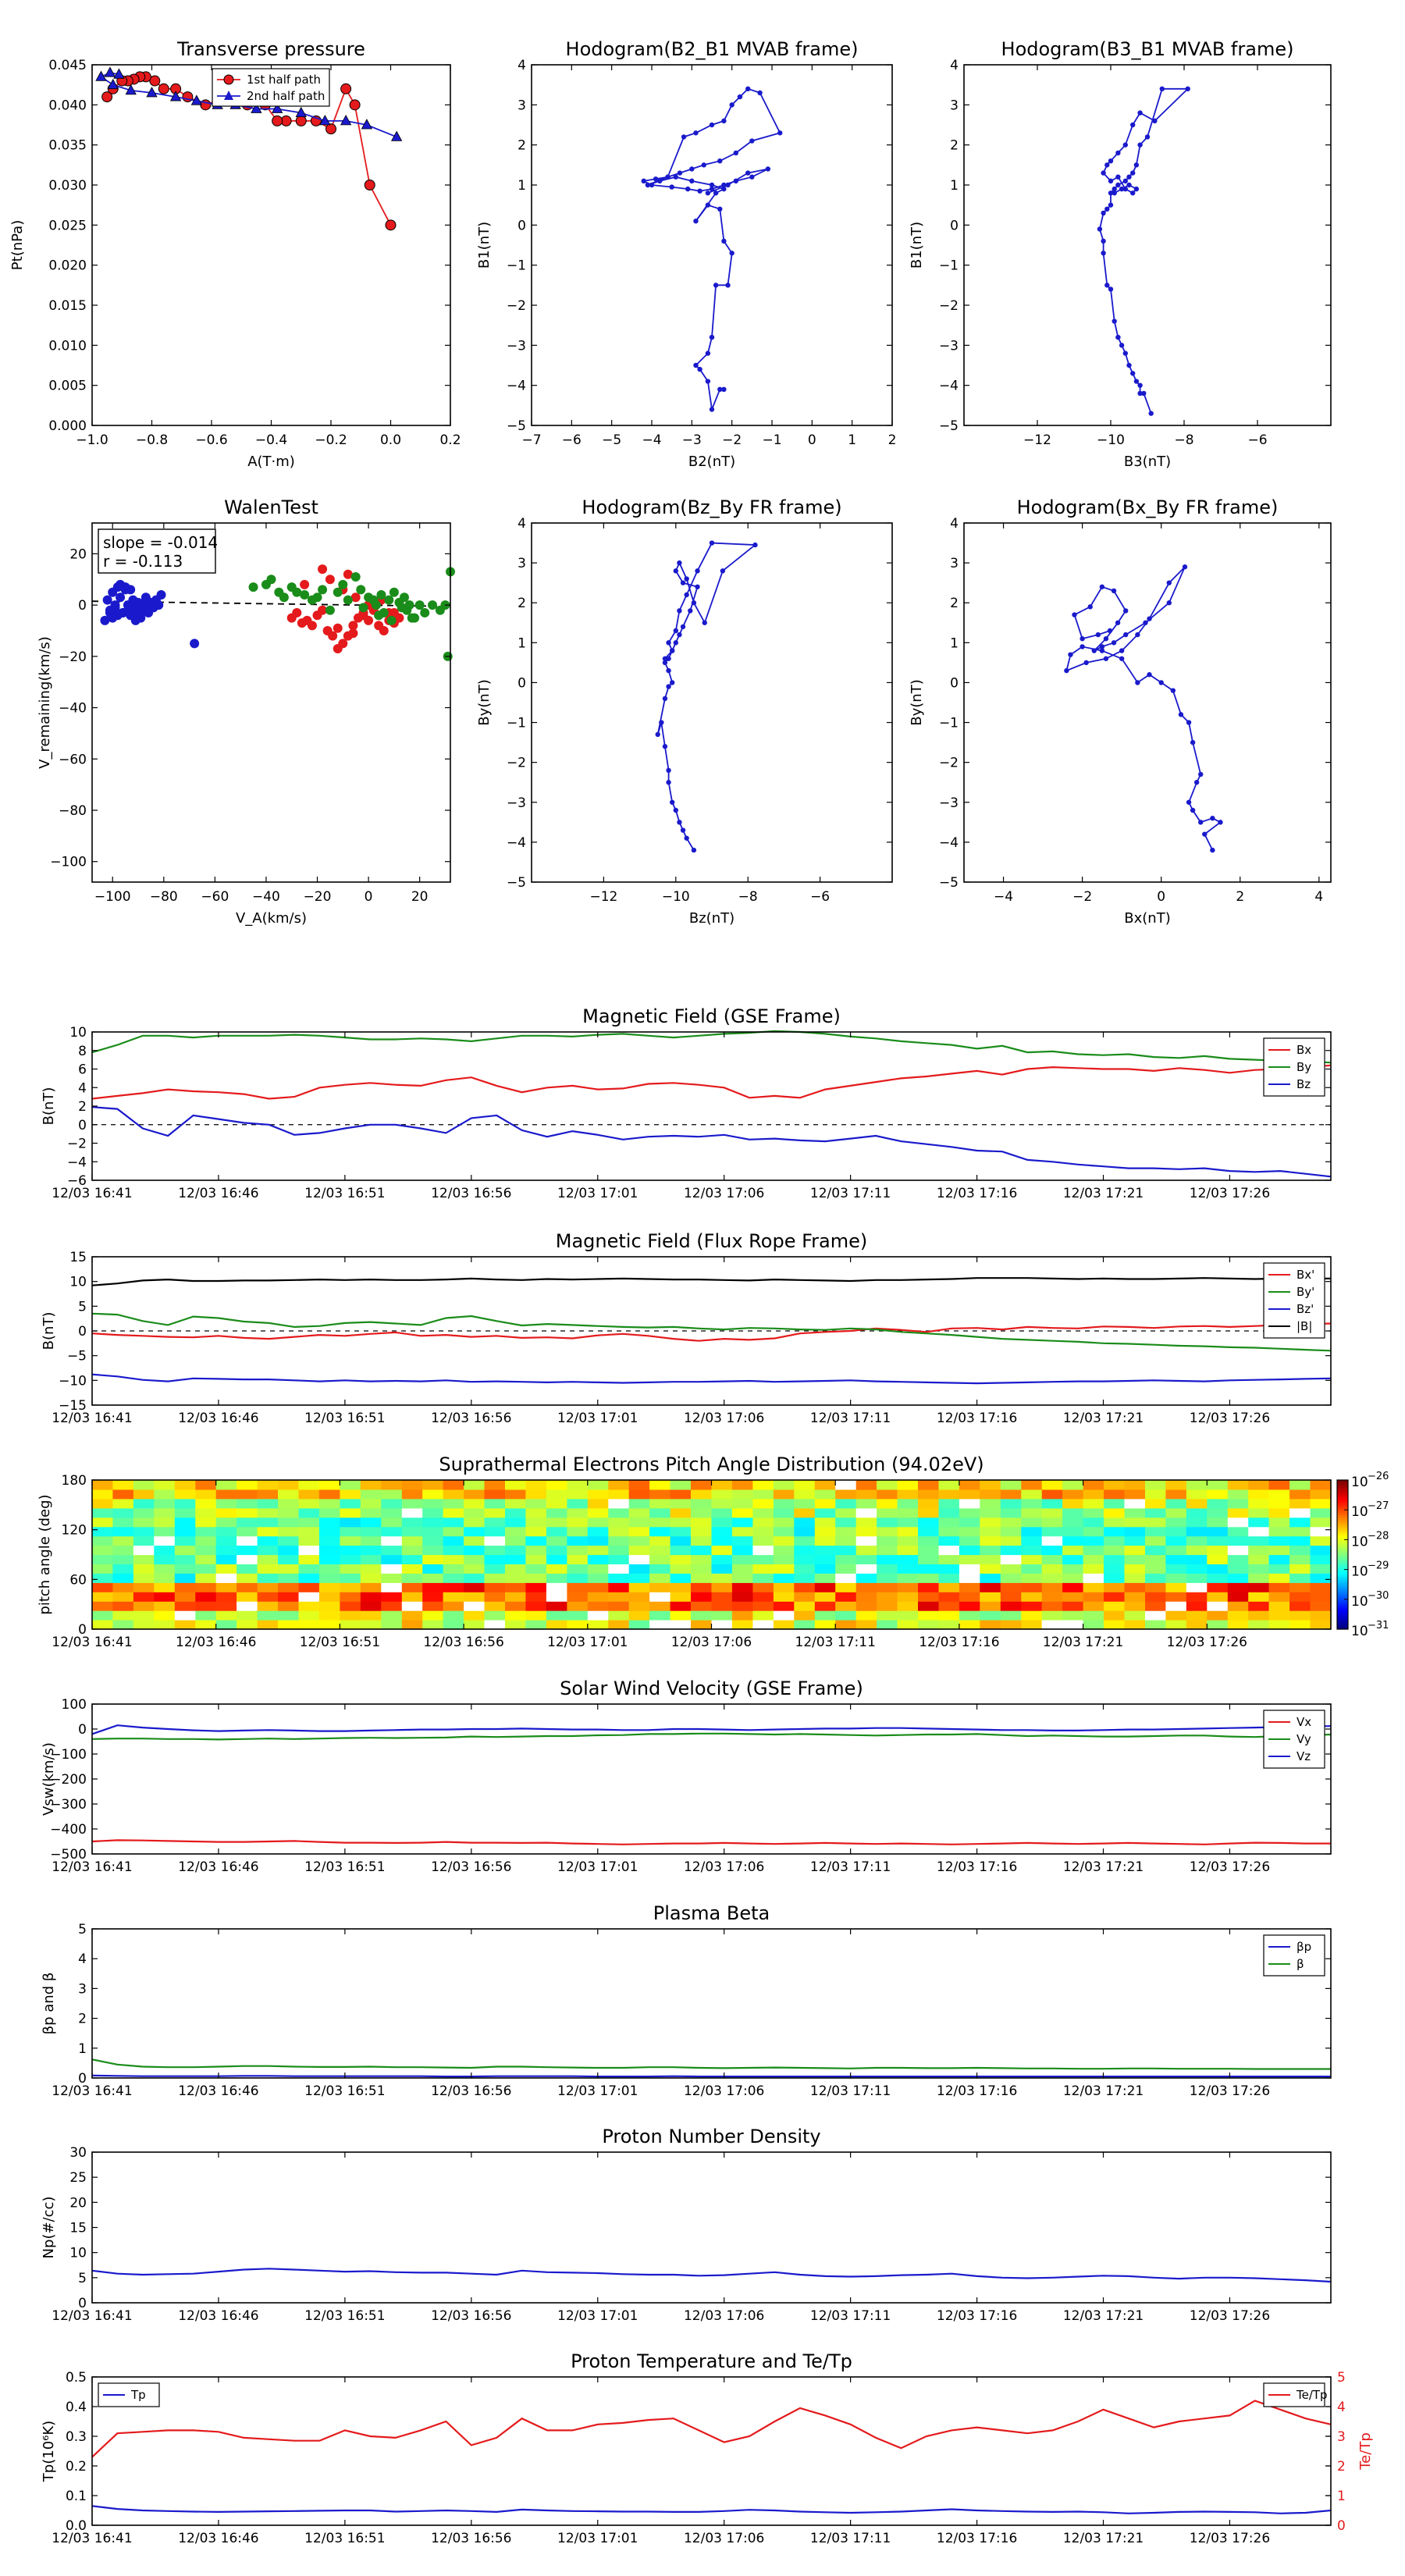  Describe the element at coordinates (78, 2253) in the screenshot. I see `y-tick-label: 10` at that location.